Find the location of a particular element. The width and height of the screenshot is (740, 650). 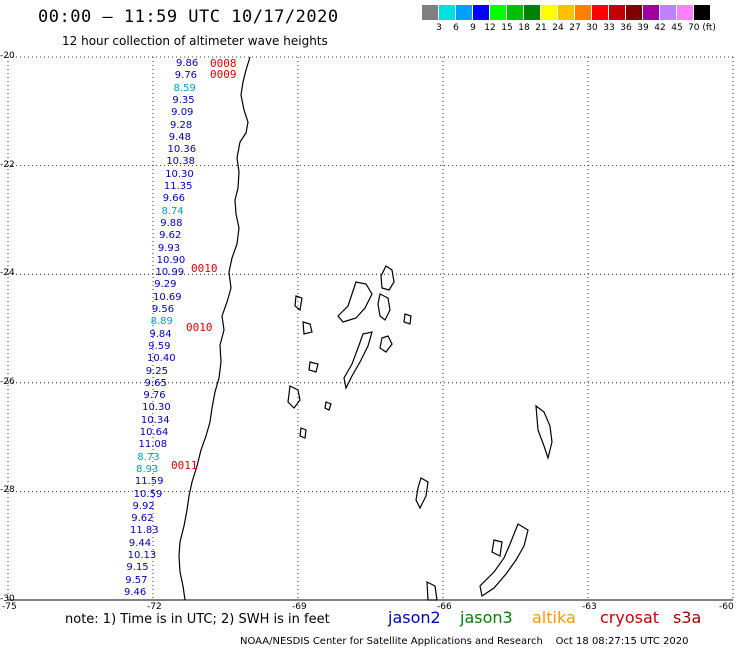

wave-height-value: 9.93 is located at coordinates (169, 248).